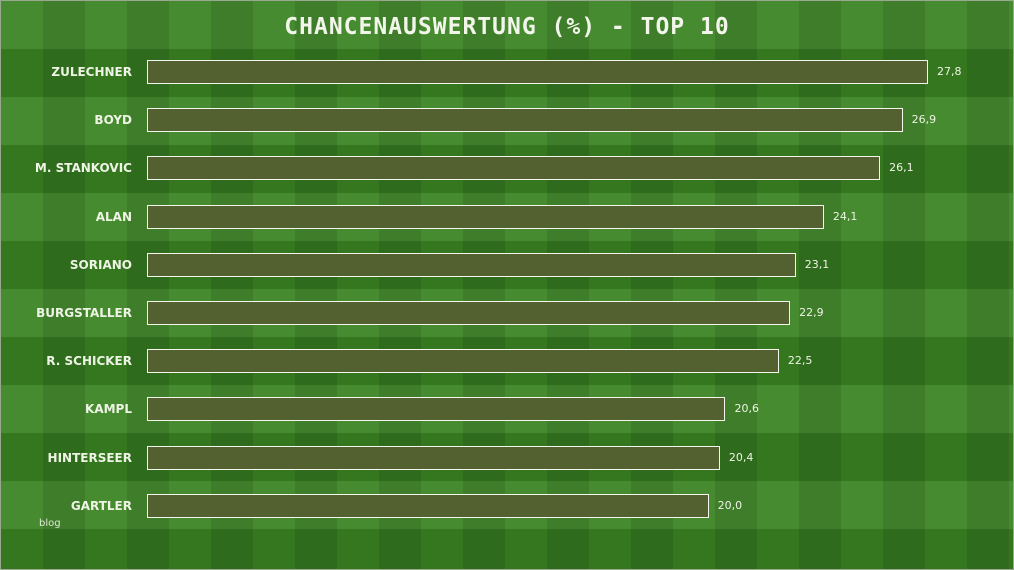 The image size is (1014, 570). Describe the element at coordinates (89, 361) in the screenshot. I see `category-label: R. SCHICKER` at that location.